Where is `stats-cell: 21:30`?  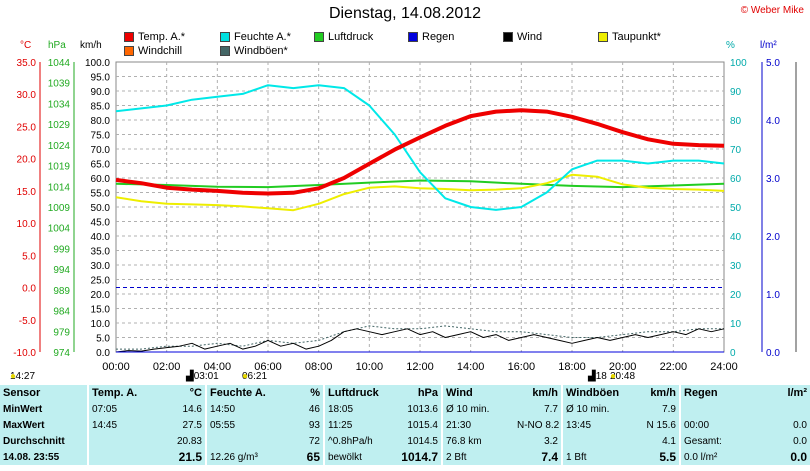 stats-cell: 21:30 is located at coordinates (477, 425).